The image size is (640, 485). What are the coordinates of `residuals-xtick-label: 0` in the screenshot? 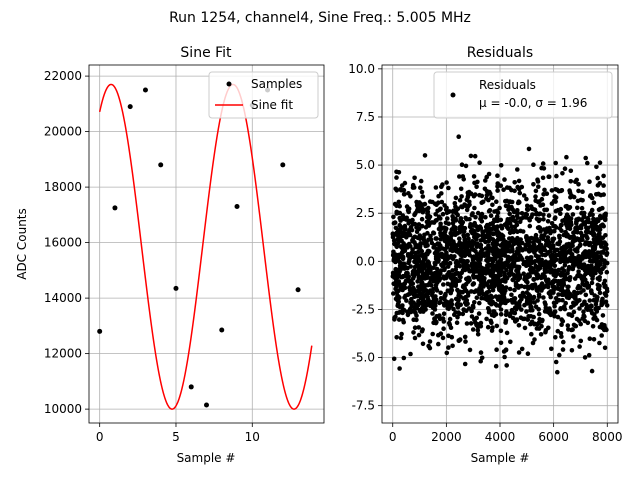 It's located at (393, 437).